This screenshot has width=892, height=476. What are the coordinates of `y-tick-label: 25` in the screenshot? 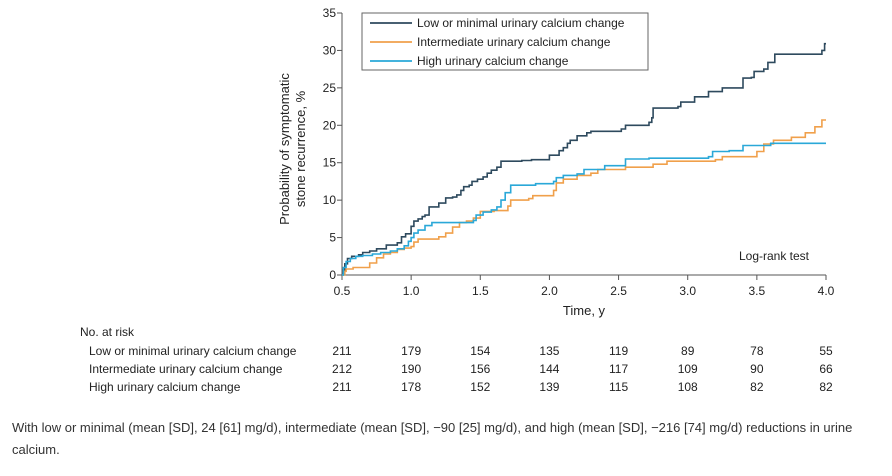 It's located at (330, 88).